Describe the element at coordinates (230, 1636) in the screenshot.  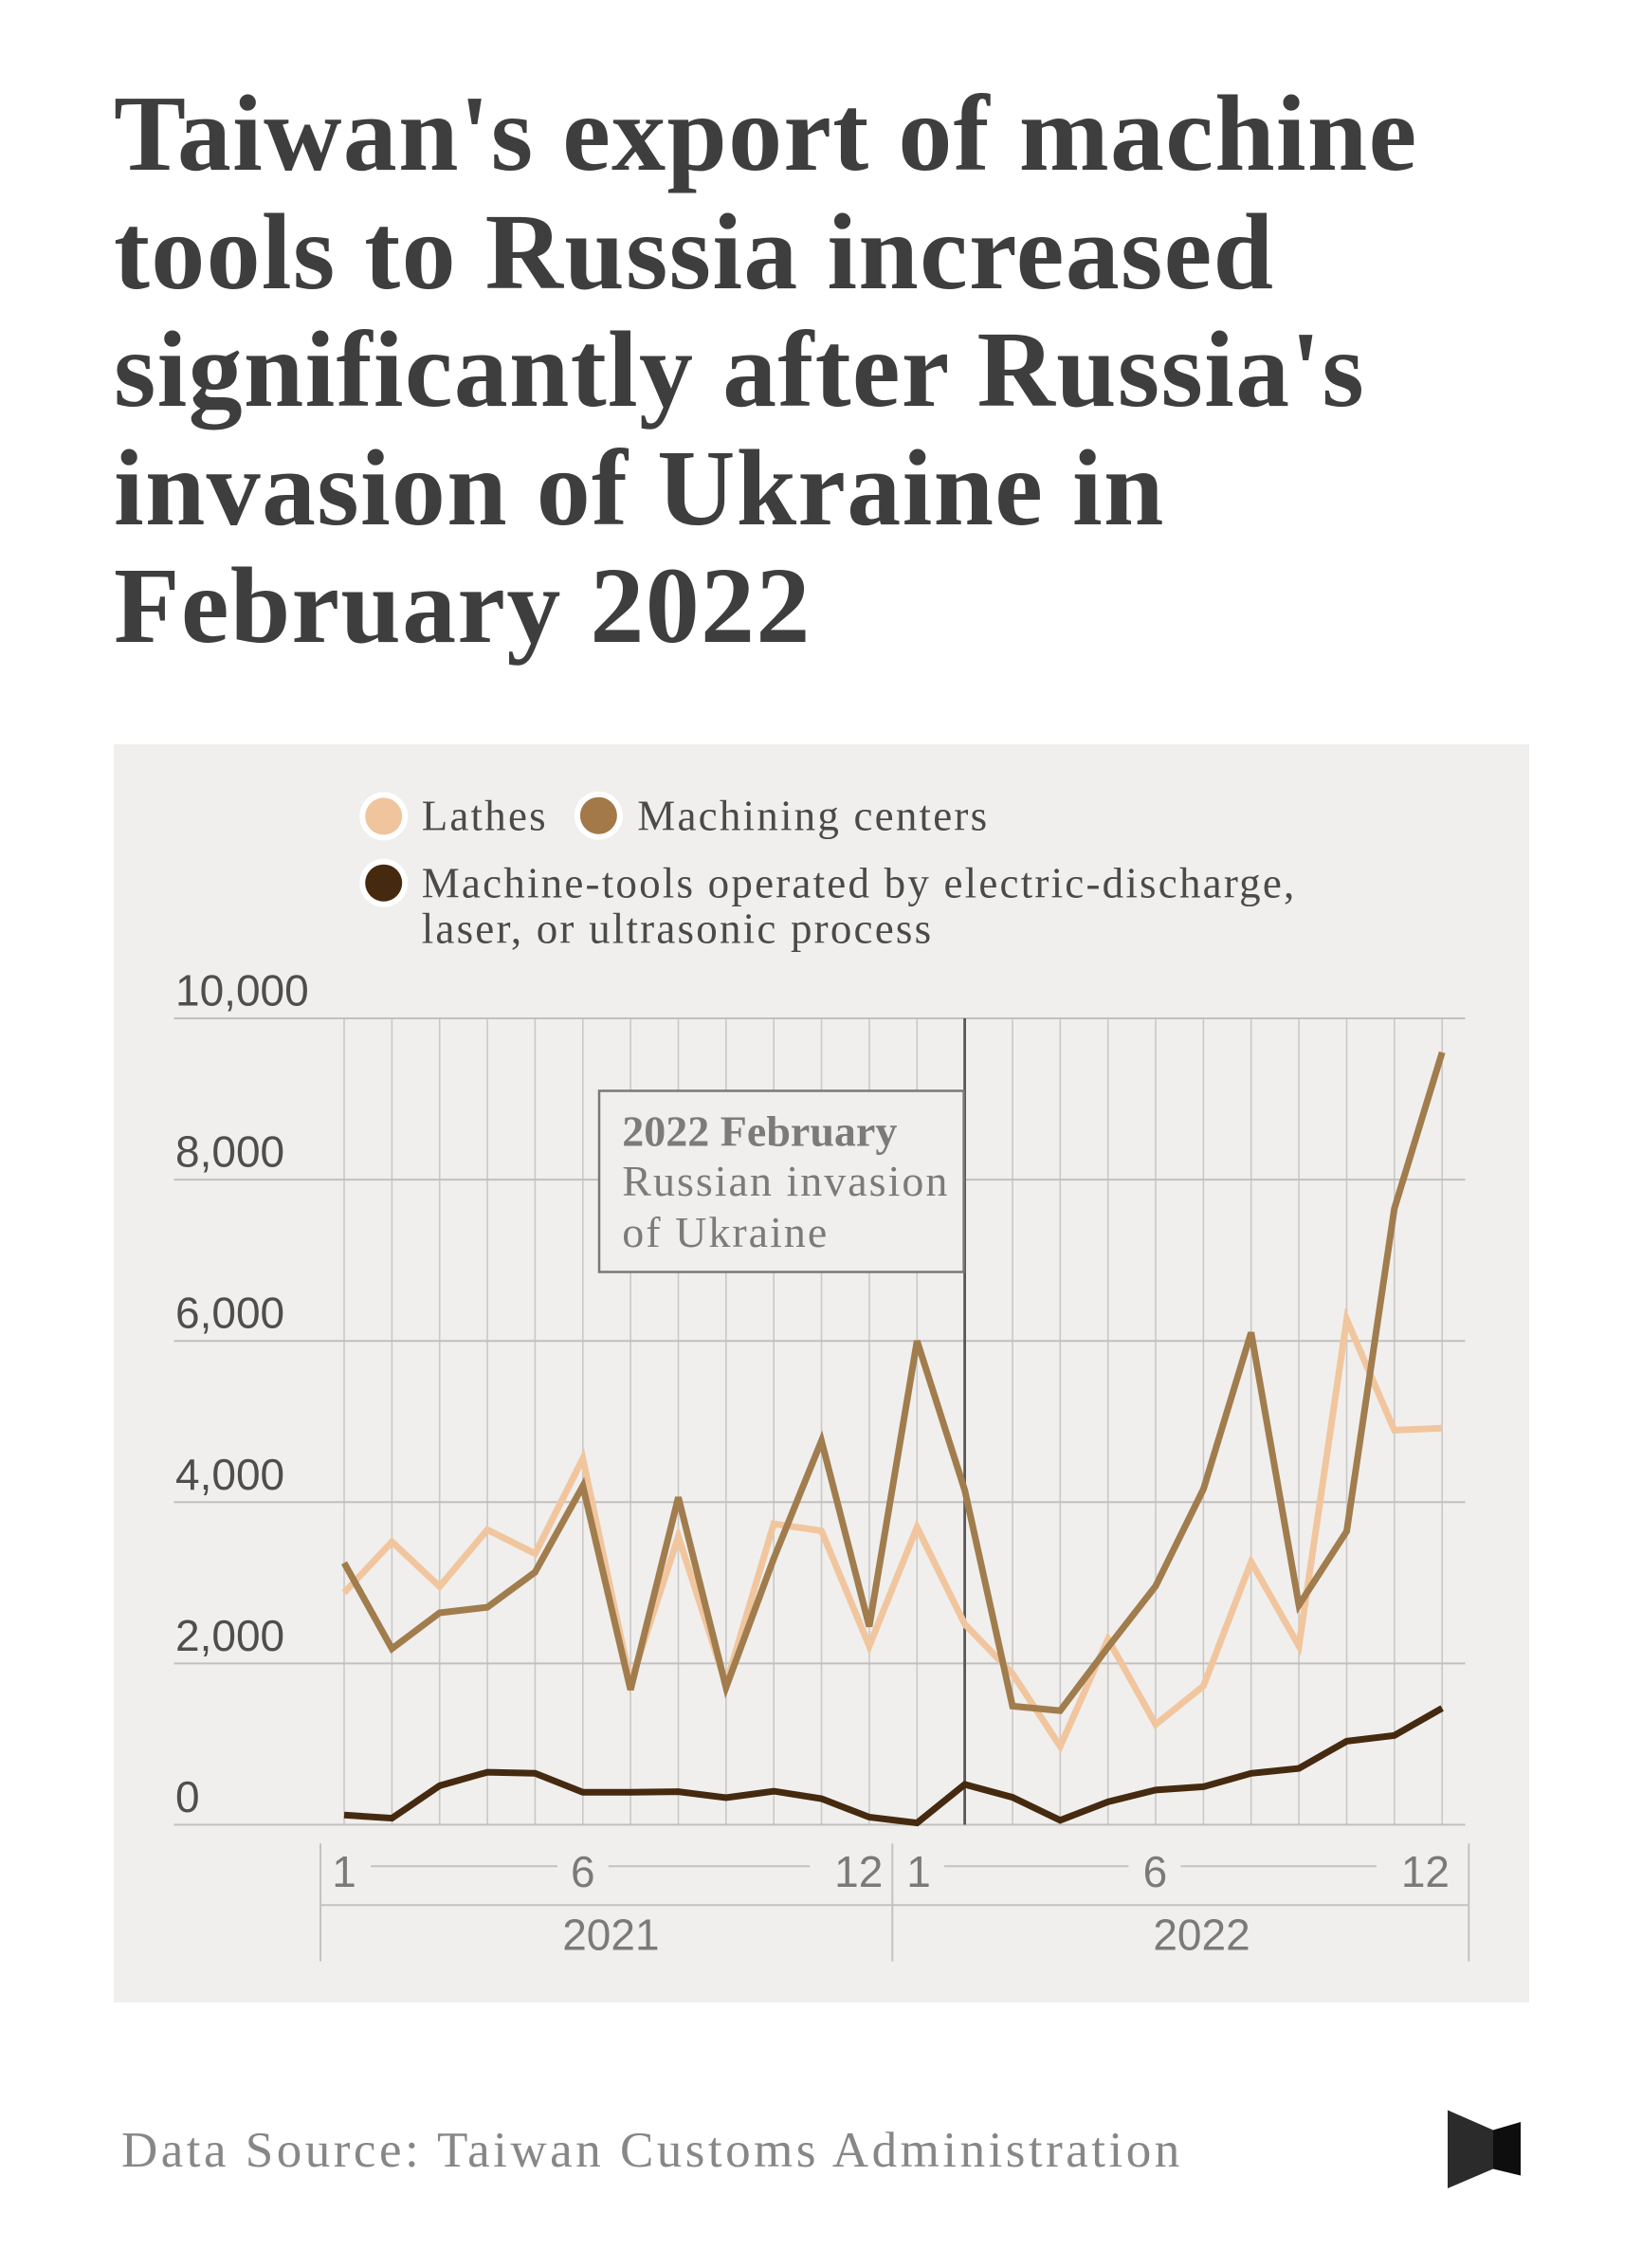
I see `svg-text: 2,000` at that location.